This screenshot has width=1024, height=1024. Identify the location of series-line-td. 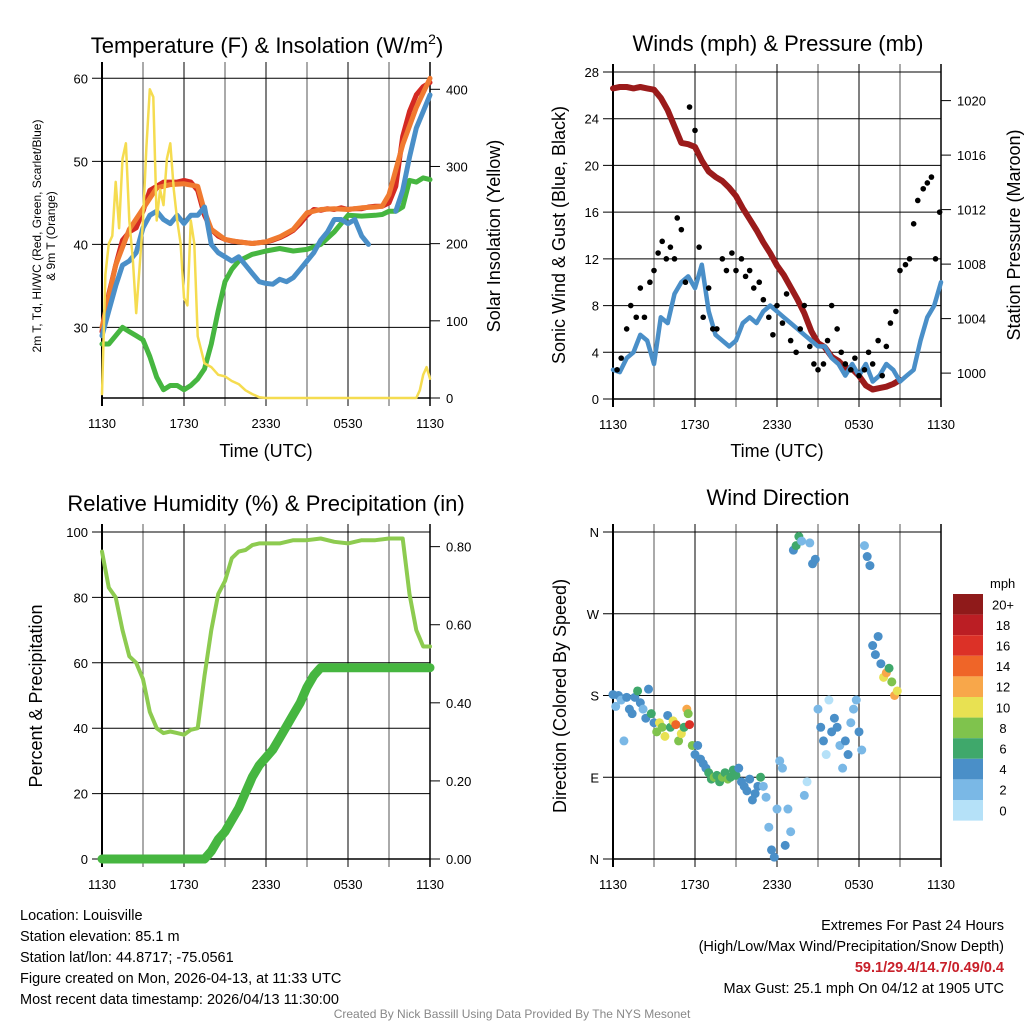
(266, 284).